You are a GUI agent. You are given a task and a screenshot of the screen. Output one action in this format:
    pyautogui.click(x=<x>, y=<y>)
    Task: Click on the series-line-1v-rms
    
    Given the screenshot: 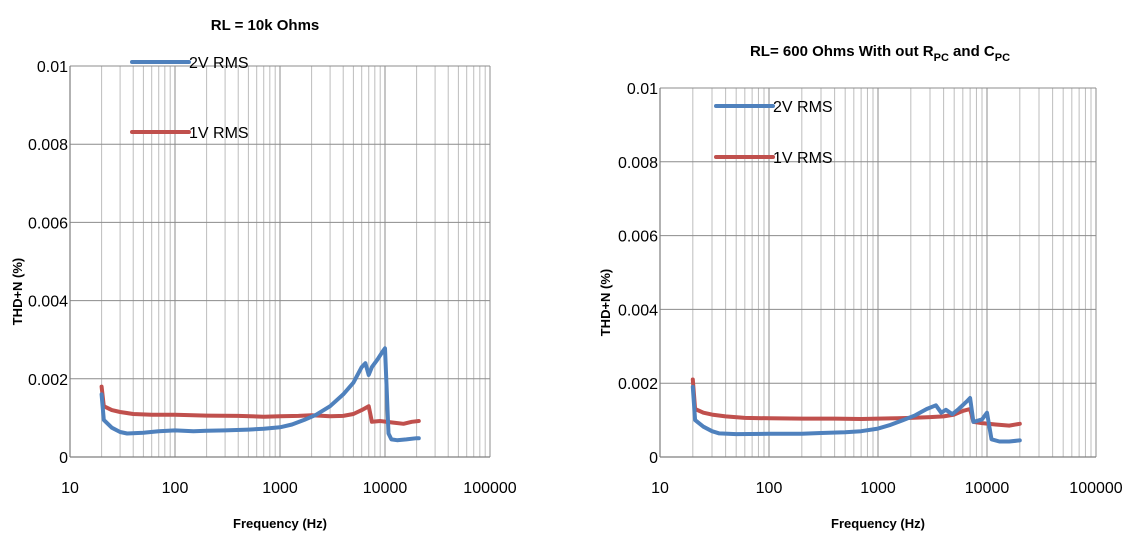 What is the action you would take?
    pyautogui.click(x=260, y=405)
    